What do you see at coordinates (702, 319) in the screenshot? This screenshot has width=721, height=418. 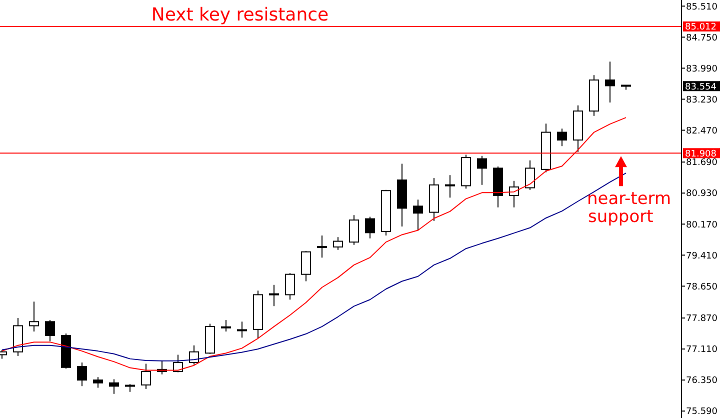 I see `y-tick-label: 77.870` at bounding box center [702, 319].